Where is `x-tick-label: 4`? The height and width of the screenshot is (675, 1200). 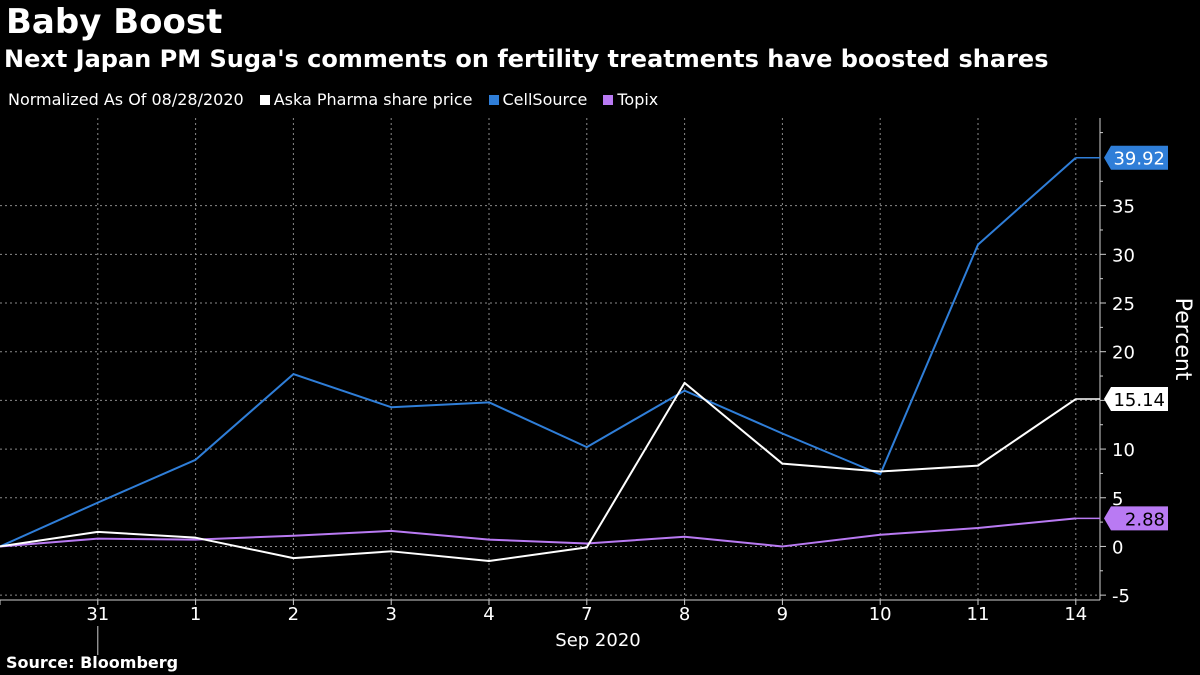
x-tick-label: 4 is located at coordinates (488, 614).